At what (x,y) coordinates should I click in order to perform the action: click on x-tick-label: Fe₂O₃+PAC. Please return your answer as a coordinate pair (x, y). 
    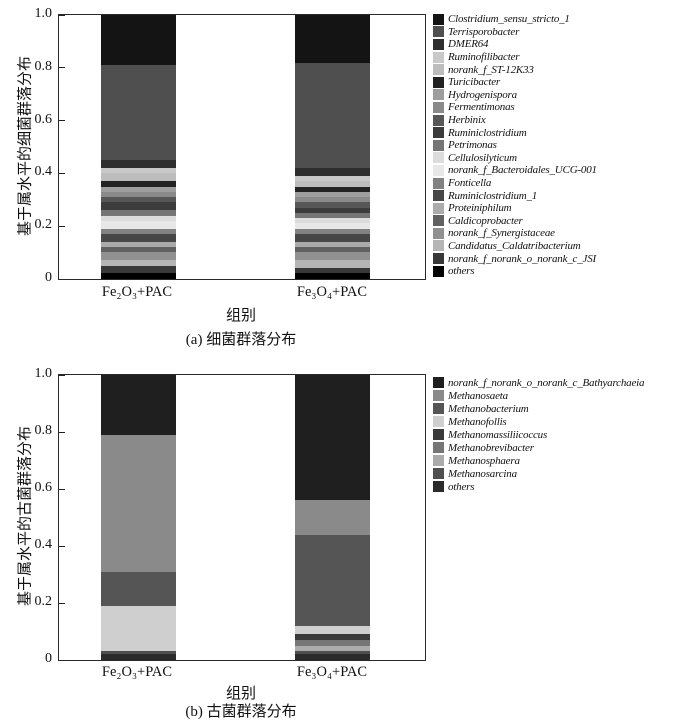
    Looking at the image, I should click on (137, 292).